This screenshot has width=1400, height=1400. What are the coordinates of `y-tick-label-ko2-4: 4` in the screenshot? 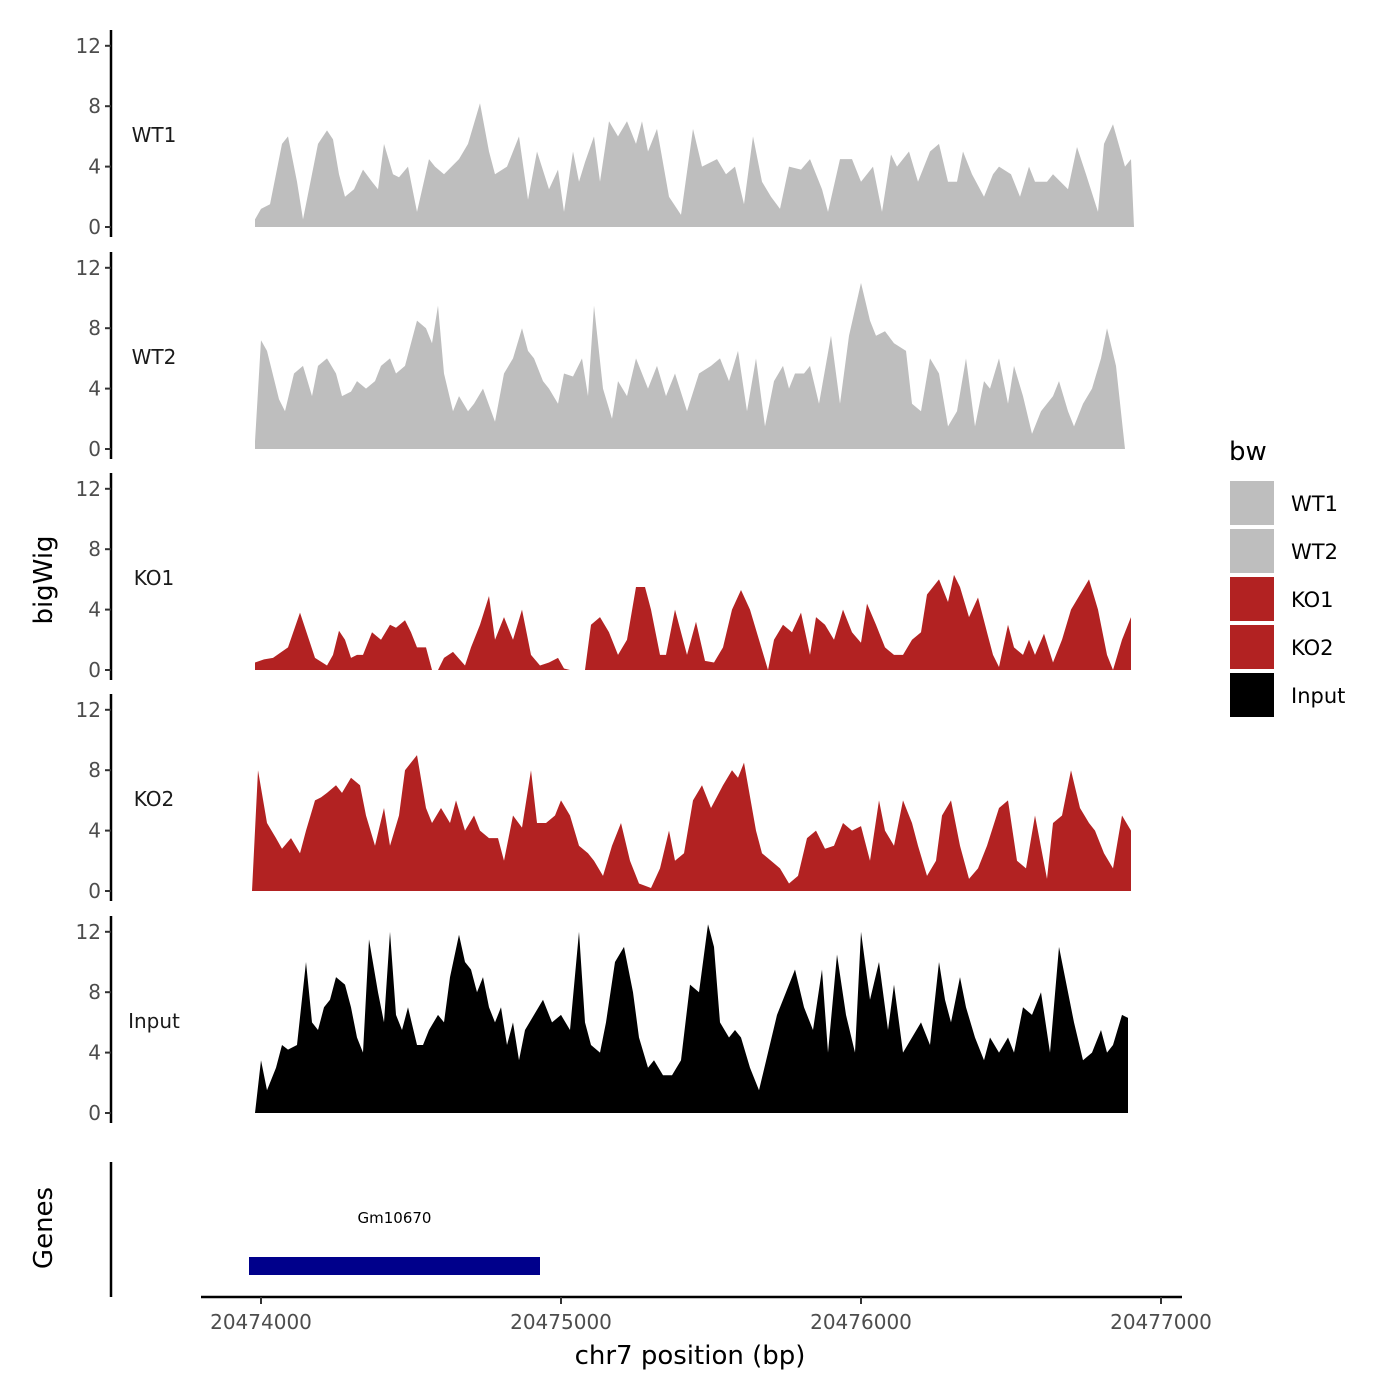 It's located at (94, 831).